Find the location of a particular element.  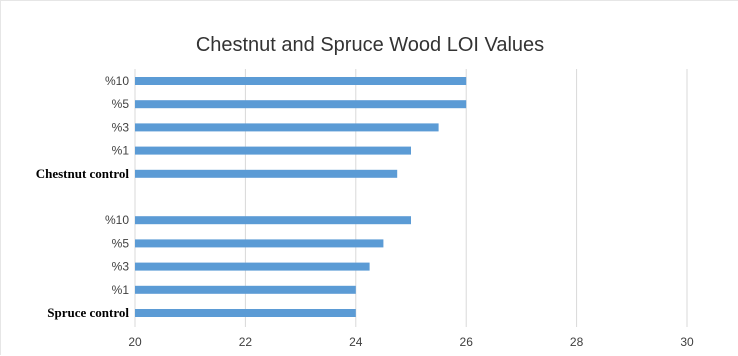

x-tick-label: 22 is located at coordinates (246, 342).